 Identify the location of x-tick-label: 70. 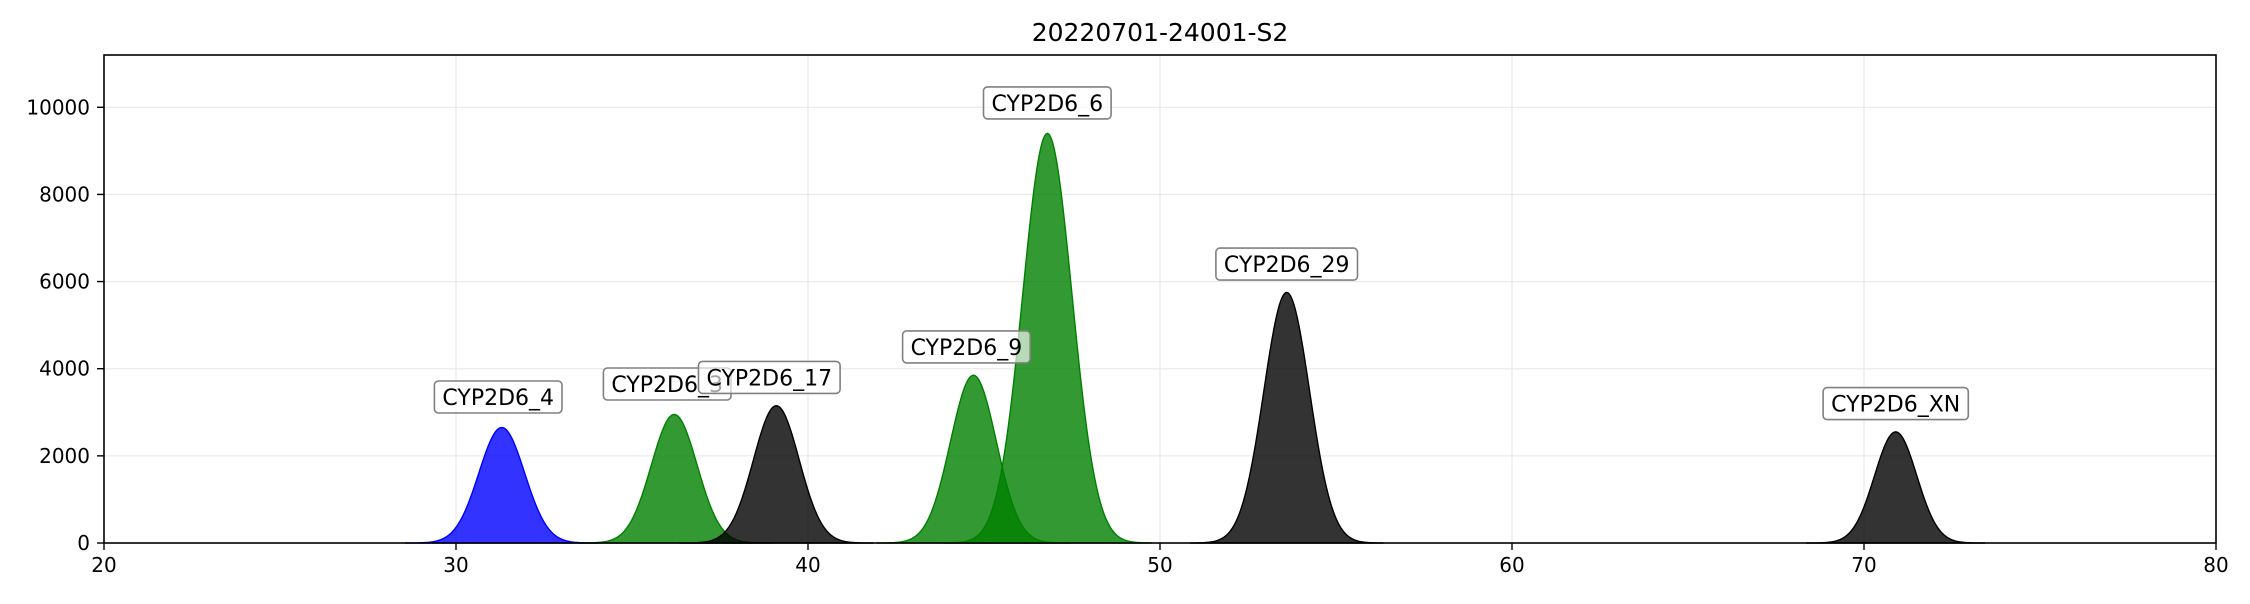
(1863, 565).